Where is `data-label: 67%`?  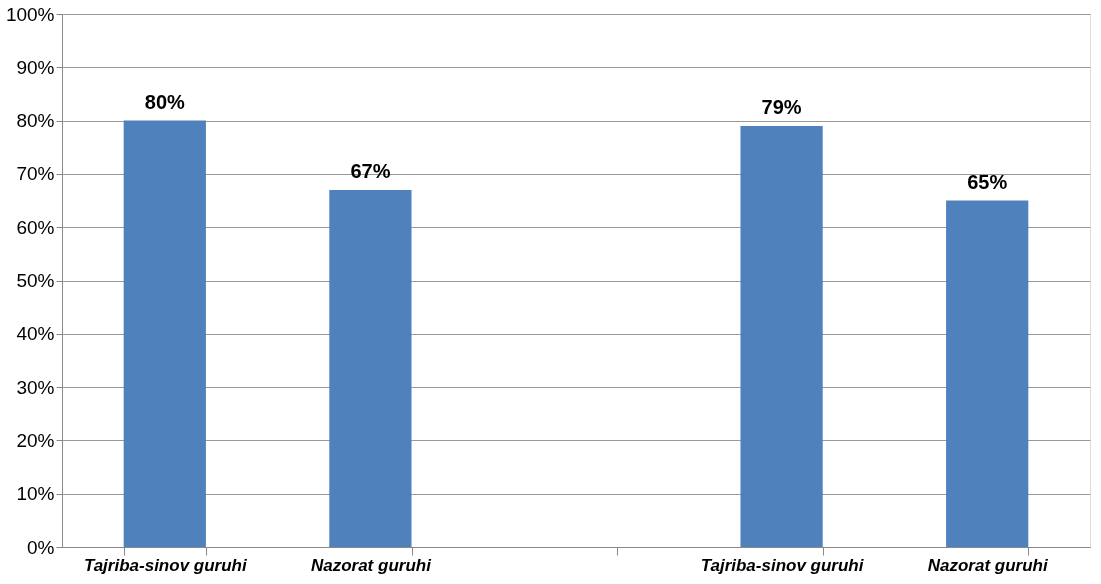 data-label: 67% is located at coordinates (370, 170).